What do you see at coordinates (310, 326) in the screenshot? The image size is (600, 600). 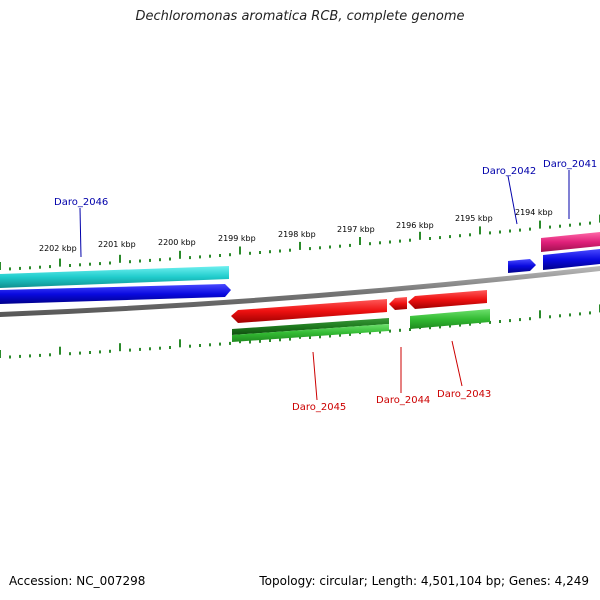 I see `dark-green-feature` at bounding box center [310, 326].